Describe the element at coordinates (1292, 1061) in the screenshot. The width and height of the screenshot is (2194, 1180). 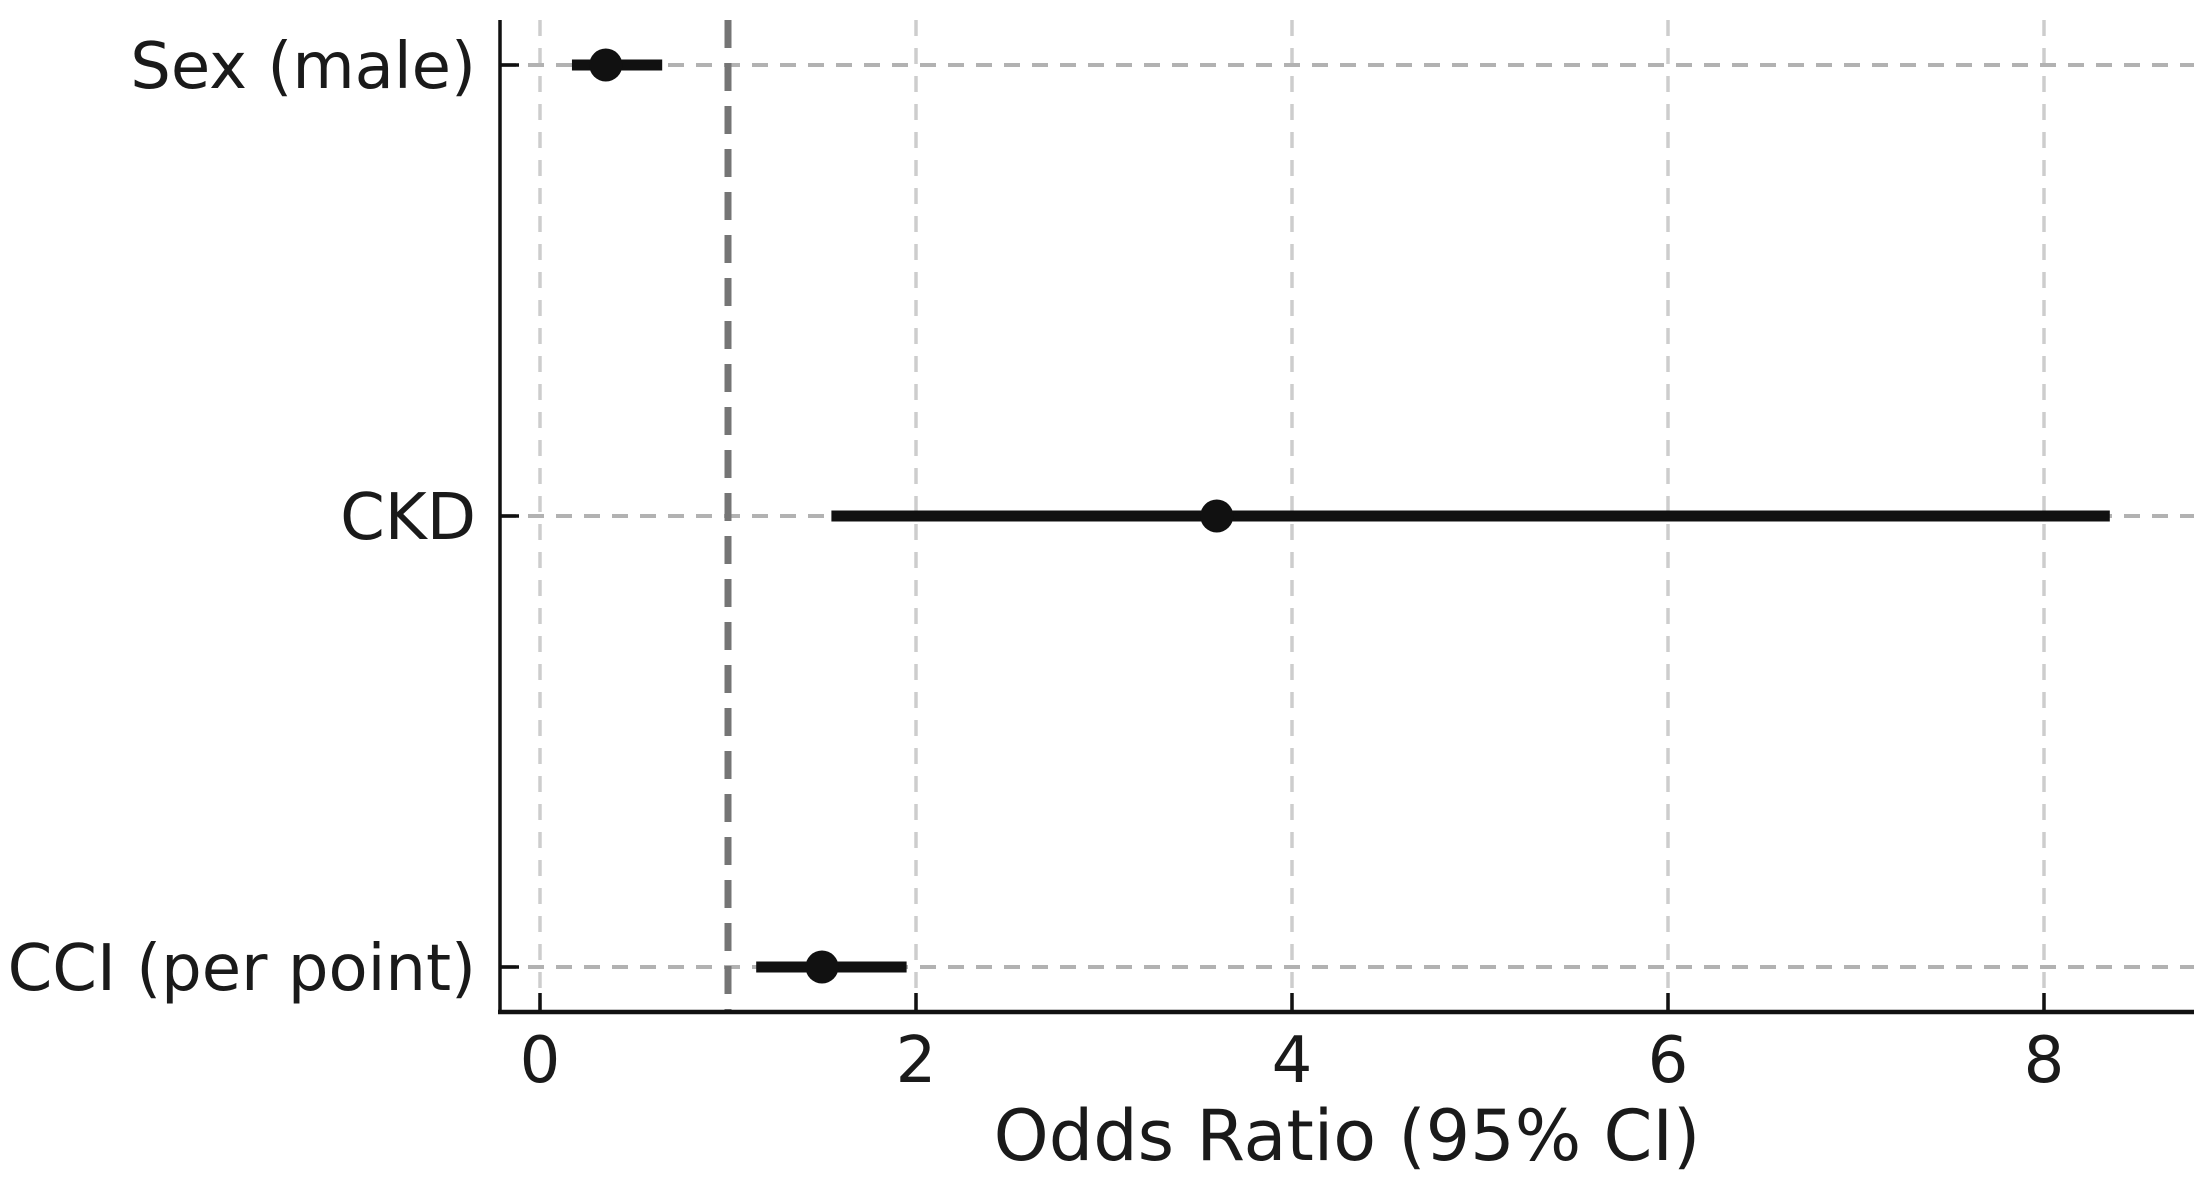
I see `x-tick-label-4: 4` at that location.